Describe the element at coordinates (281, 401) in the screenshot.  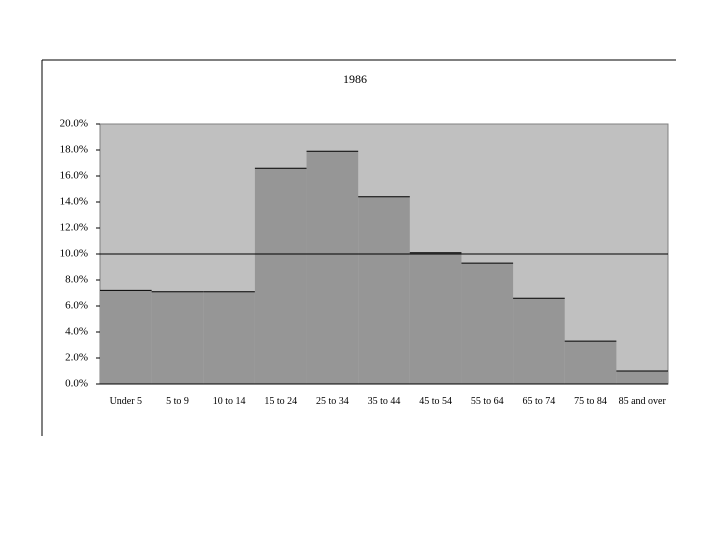
I see `x-tick-label: 15 to 24` at that location.